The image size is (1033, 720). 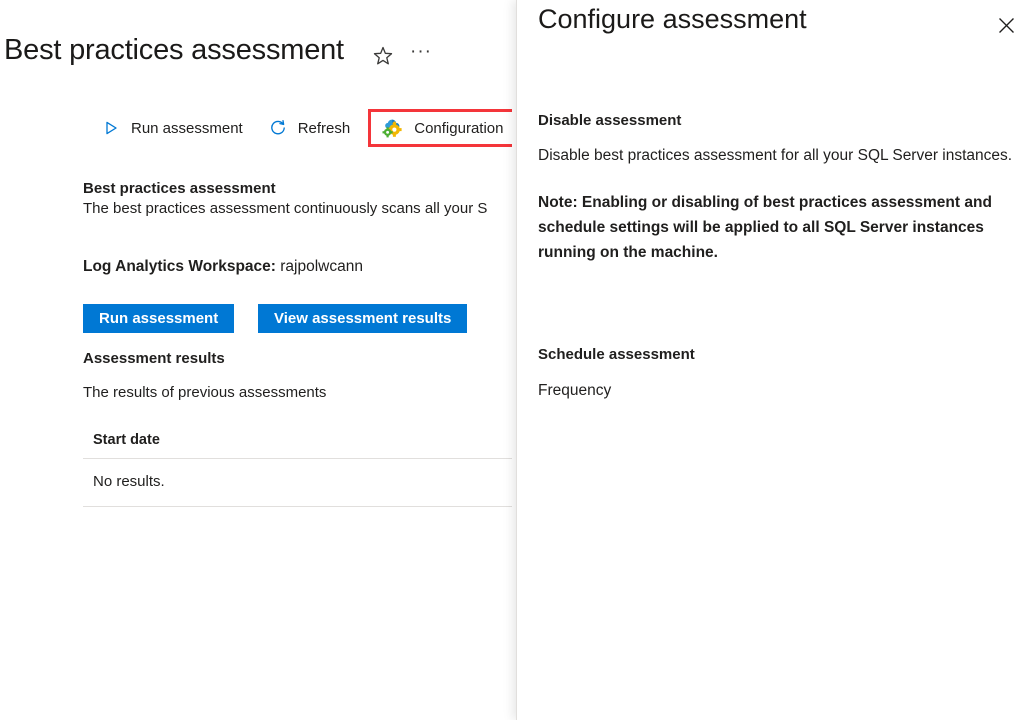 I want to click on close-icon, so click(x=1006, y=25).